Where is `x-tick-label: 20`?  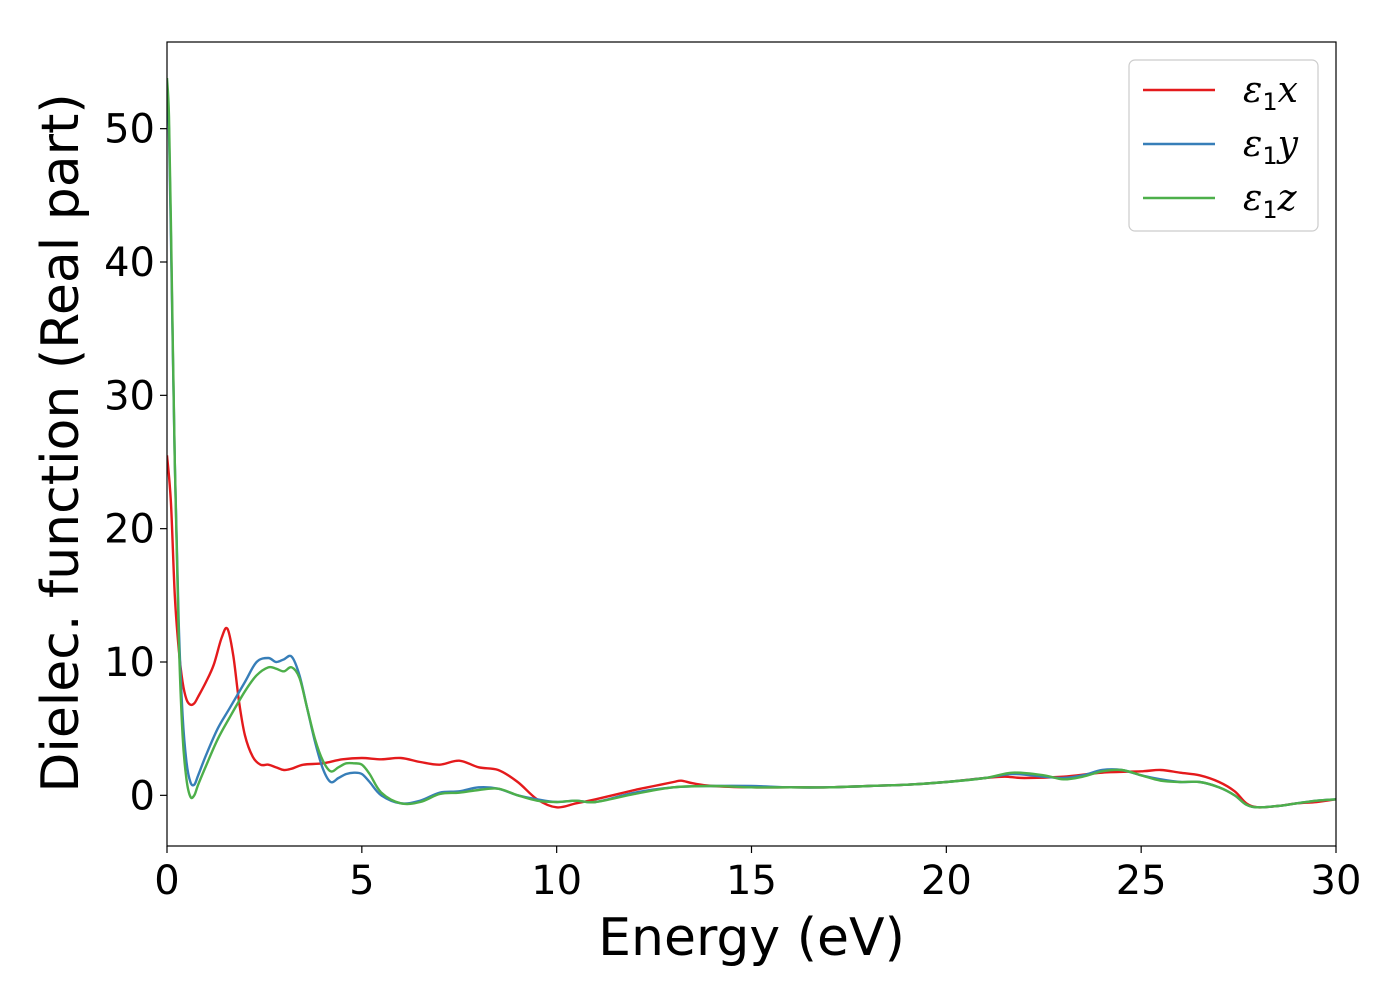
x-tick-label: 20 is located at coordinates (946, 881).